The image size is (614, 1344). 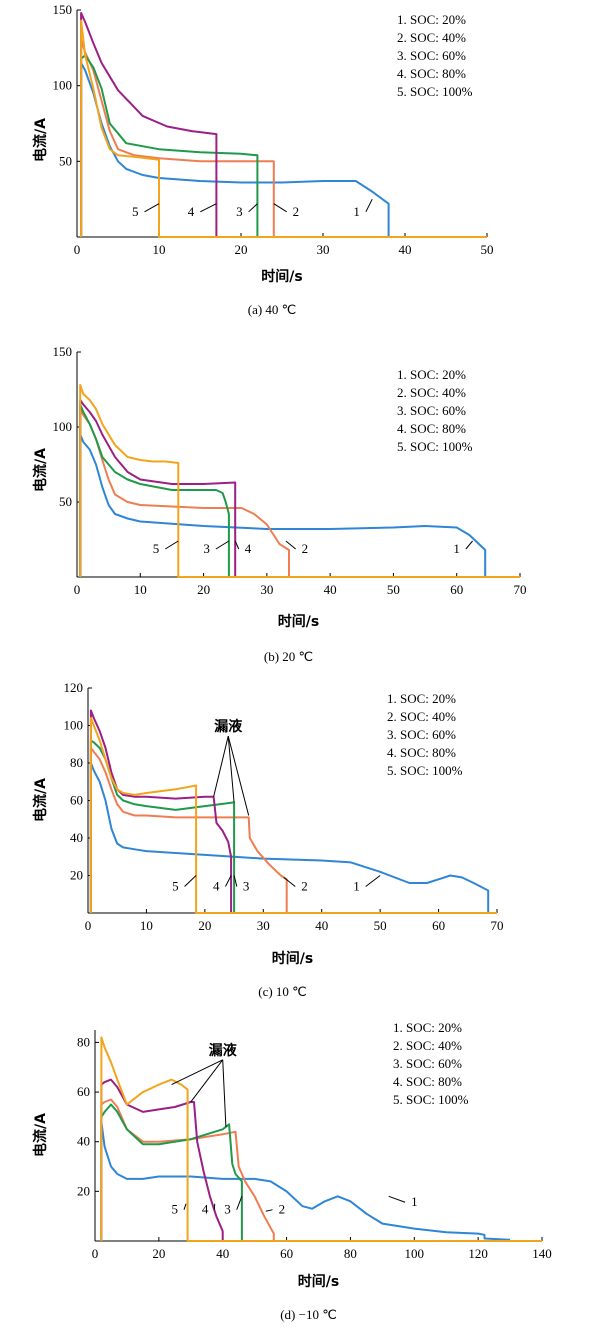 What do you see at coordinates (76, 875) in the screenshot?
I see `y-tick-label: 20` at bounding box center [76, 875].